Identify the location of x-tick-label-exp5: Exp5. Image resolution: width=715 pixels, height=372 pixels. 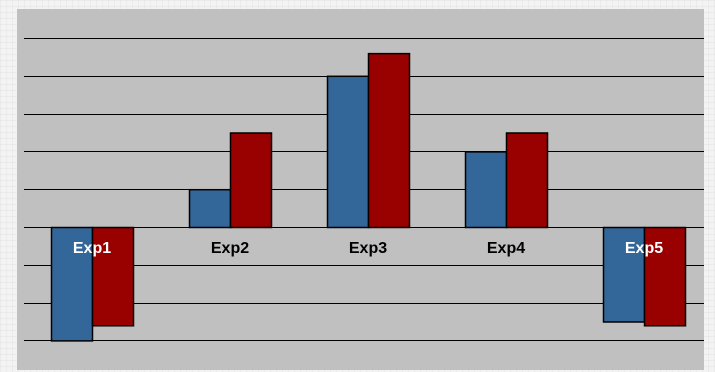
(644, 248).